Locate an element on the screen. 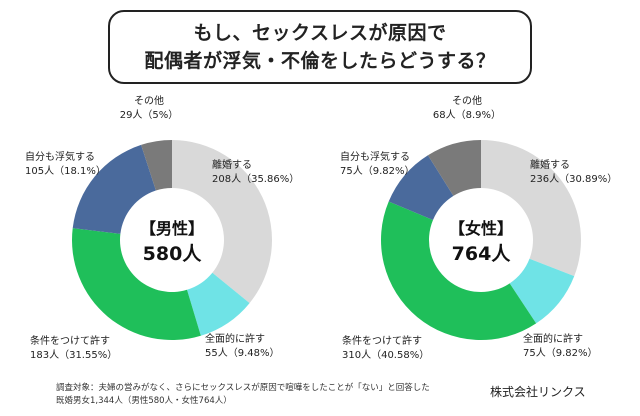 Image resolution: width=640 pixels, height=416 pixels. center-label-count: 764人 is located at coordinates (482, 254).